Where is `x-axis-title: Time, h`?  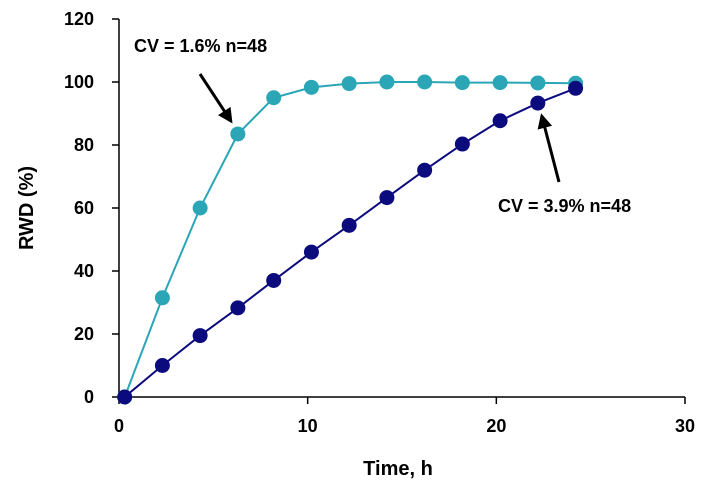 x-axis-title: Time, h is located at coordinates (398, 469).